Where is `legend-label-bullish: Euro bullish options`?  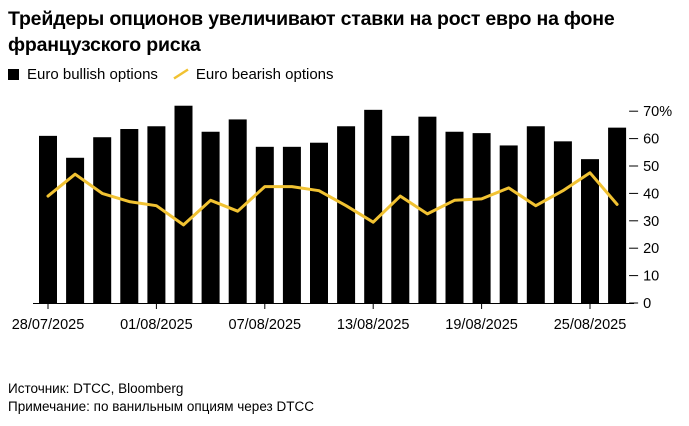
legend-label-bullish: Euro bullish options is located at coordinates (92, 74).